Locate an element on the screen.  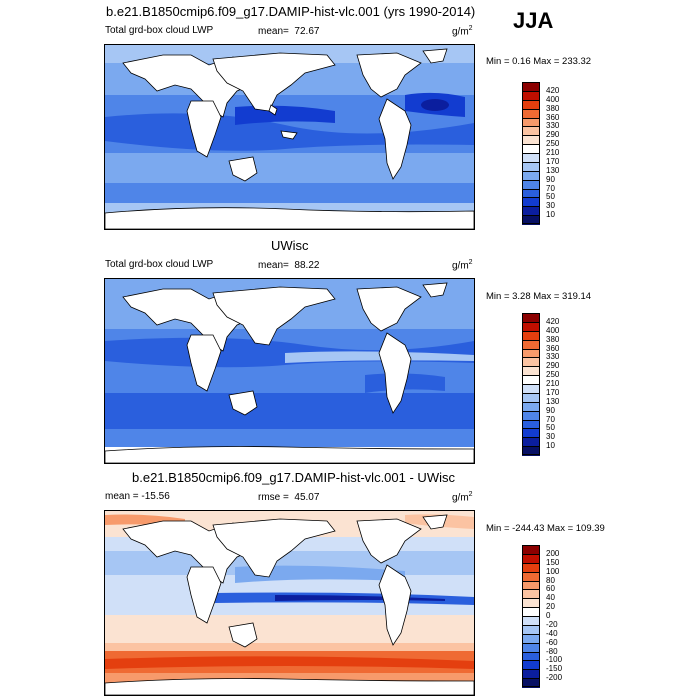
colorbar-tick-label: 290 is located at coordinates (553, 366).